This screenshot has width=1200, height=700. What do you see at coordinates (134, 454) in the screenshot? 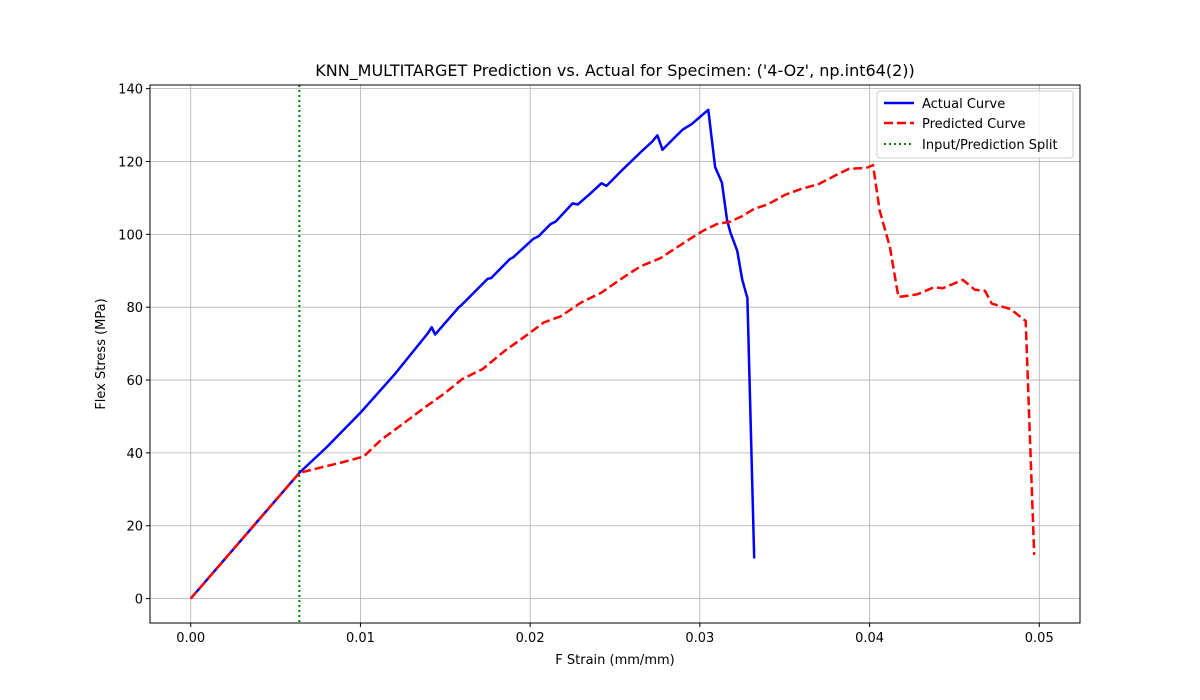
I see `y-tick-label: 40` at bounding box center [134, 454].